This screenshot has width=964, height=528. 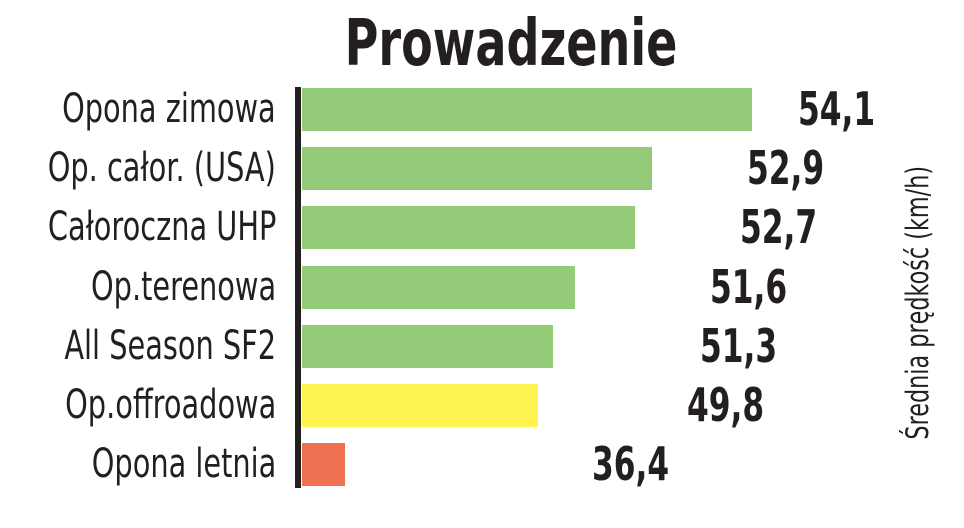 I want to click on y-axis-line, so click(x=298, y=287).